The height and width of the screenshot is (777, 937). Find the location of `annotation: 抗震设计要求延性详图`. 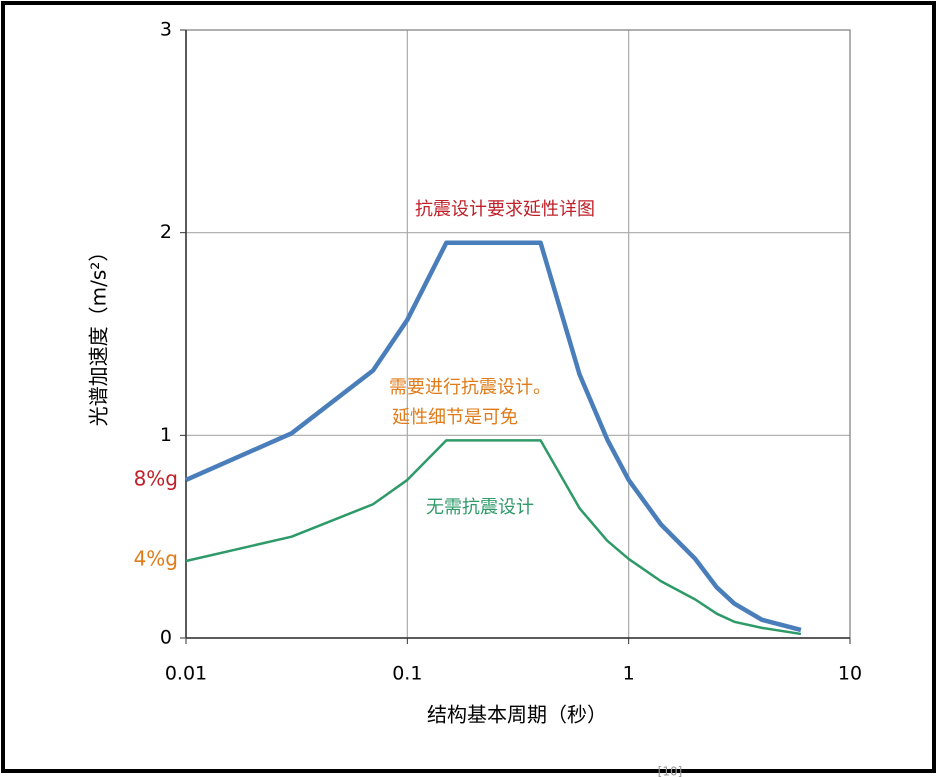

annotation: 抗震设计要求延性详图 is located at coordinates (505, 209).